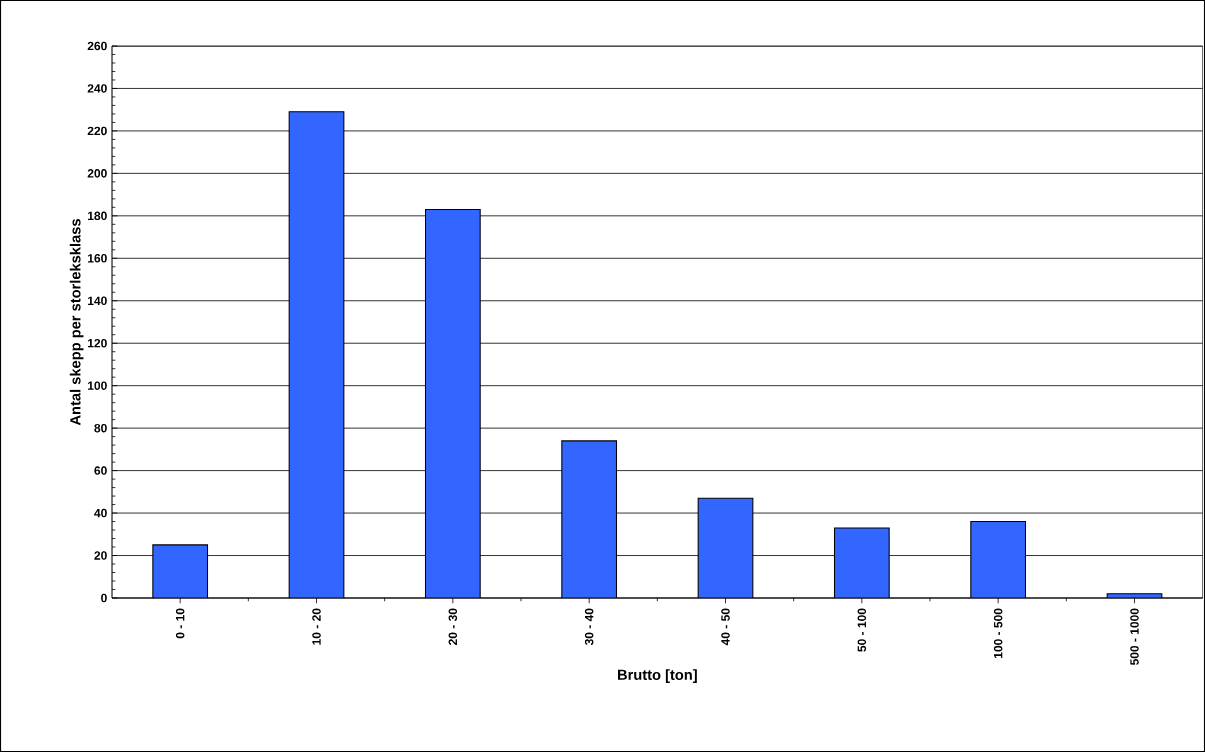 The width and height of the screenshot is (1205, 752). I want to click on y-tick-label: 260, so click(97, 46).